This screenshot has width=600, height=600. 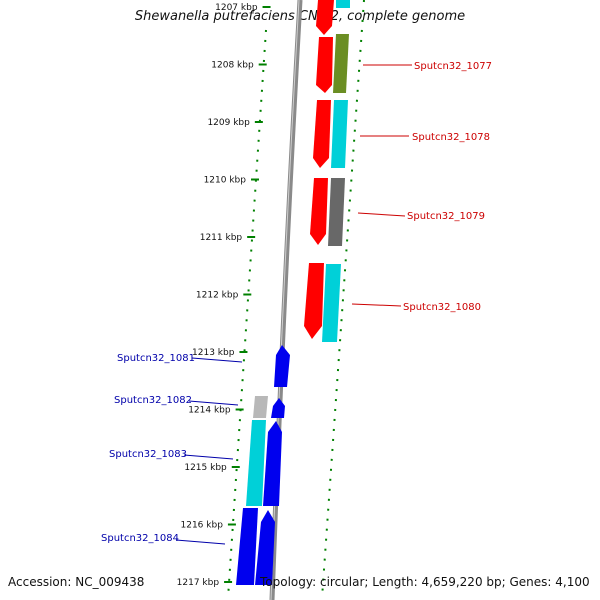 What do you see at coordinates (322, 134) in the screenshot?
I see `gene-1078-arrow` at bounding box center [322, 134].